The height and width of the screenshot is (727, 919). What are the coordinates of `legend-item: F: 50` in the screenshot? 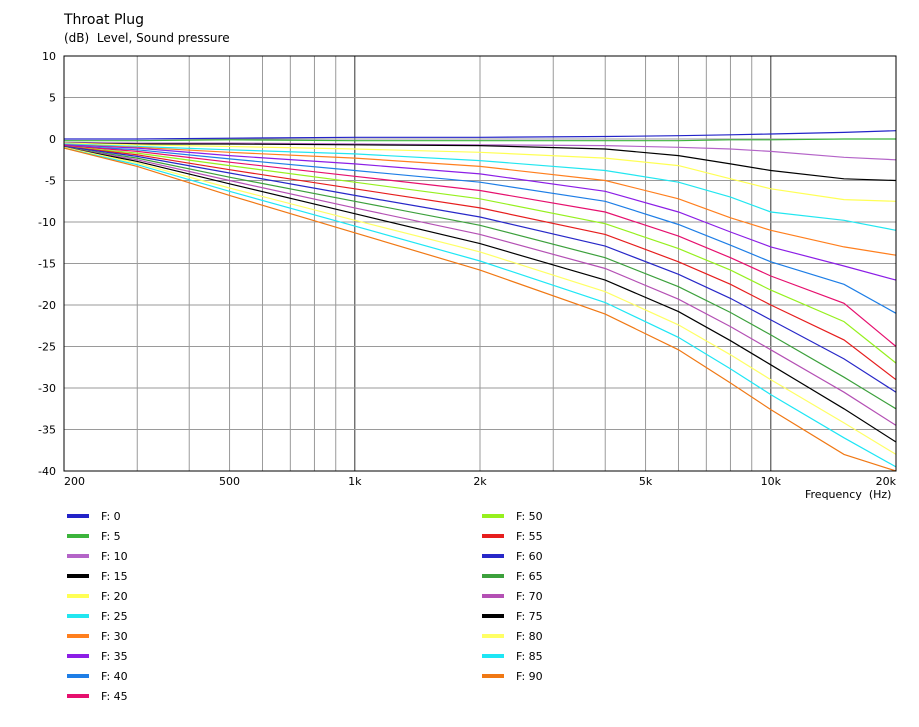 It's located at (512, 516).